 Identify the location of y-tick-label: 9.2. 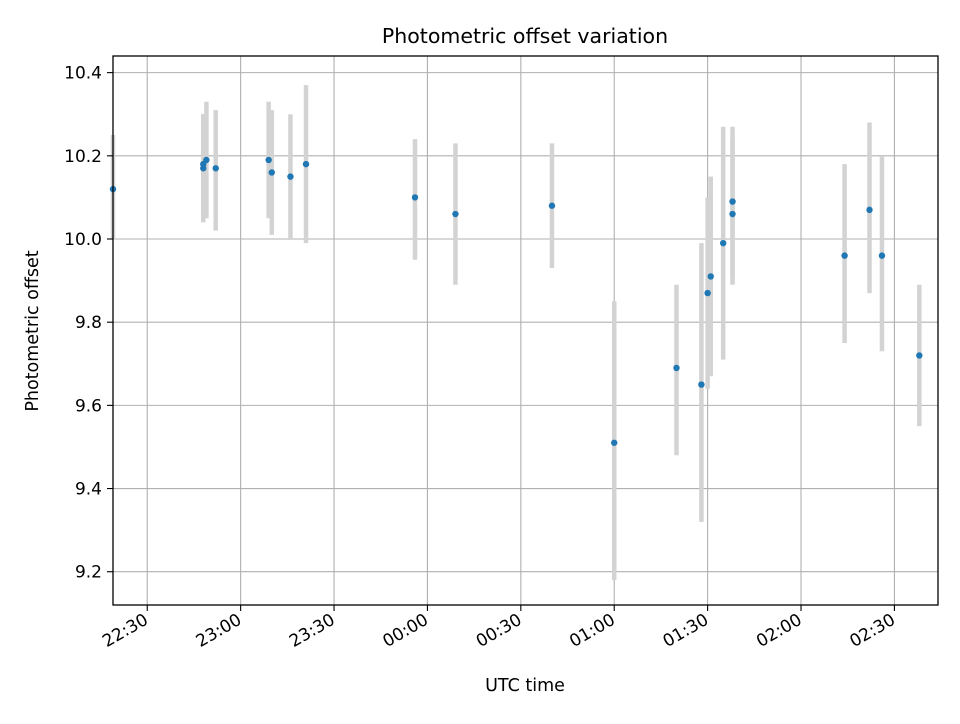
(88, 573).